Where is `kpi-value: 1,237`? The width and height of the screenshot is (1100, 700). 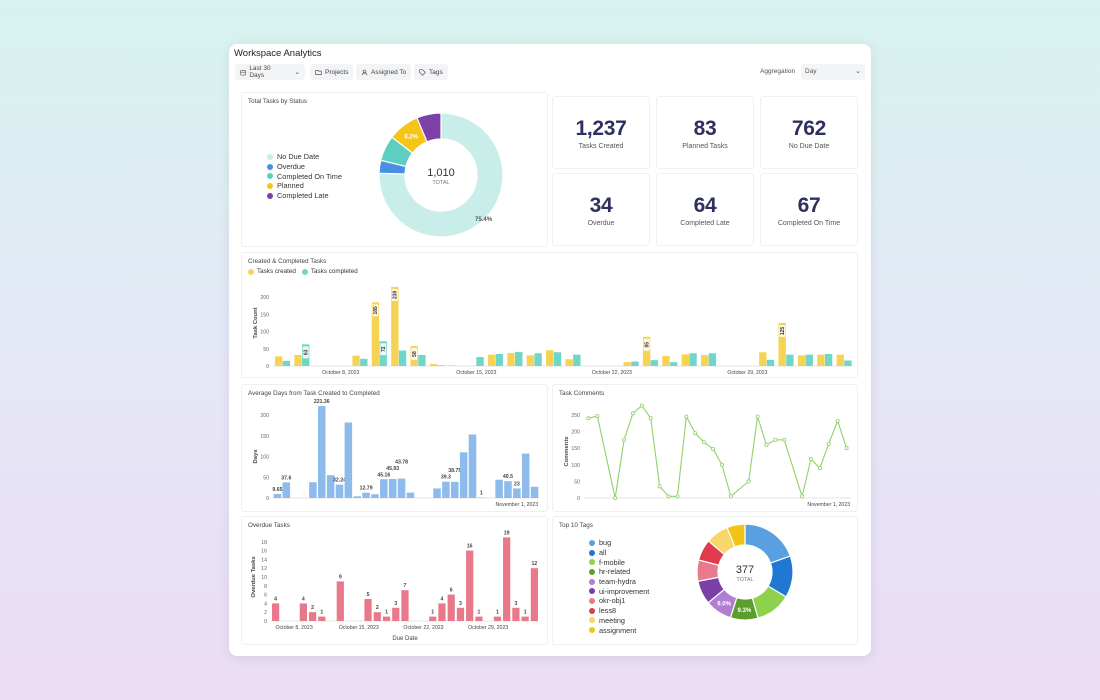 kpi-value: 1,237 is located at coordinates (601, 128).